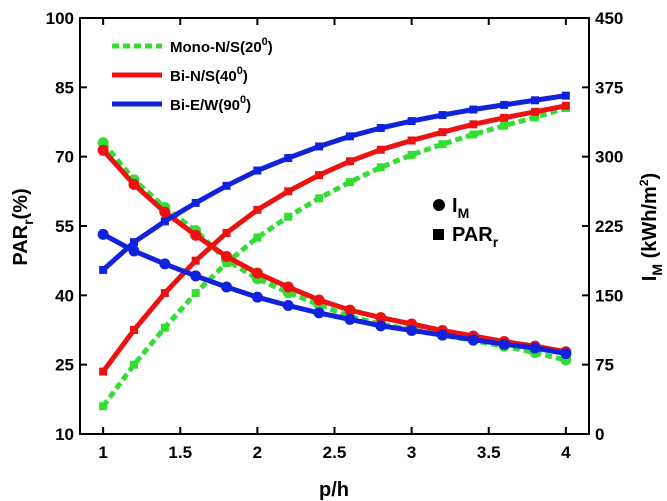 Image resolution: width=667 pixels, height=501 pixels. What do you see at coordinates (609, 157) in the screenshot?
I see `right-y-tick-label: 300` at bounding box center [609, 157].